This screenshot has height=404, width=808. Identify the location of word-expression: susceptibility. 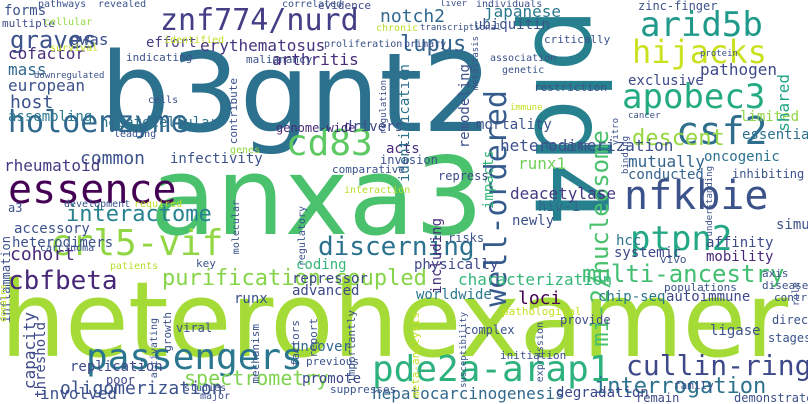
(464, 350).